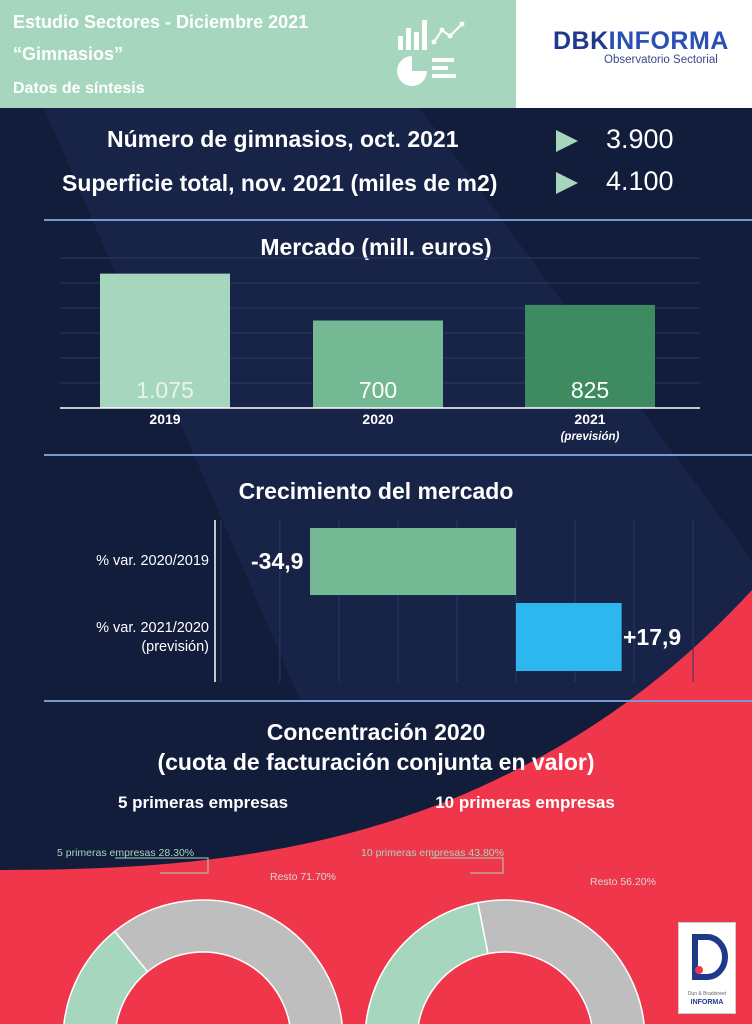  I want to click on report-subtitle: “Gimnasios”, so click(68, 54).